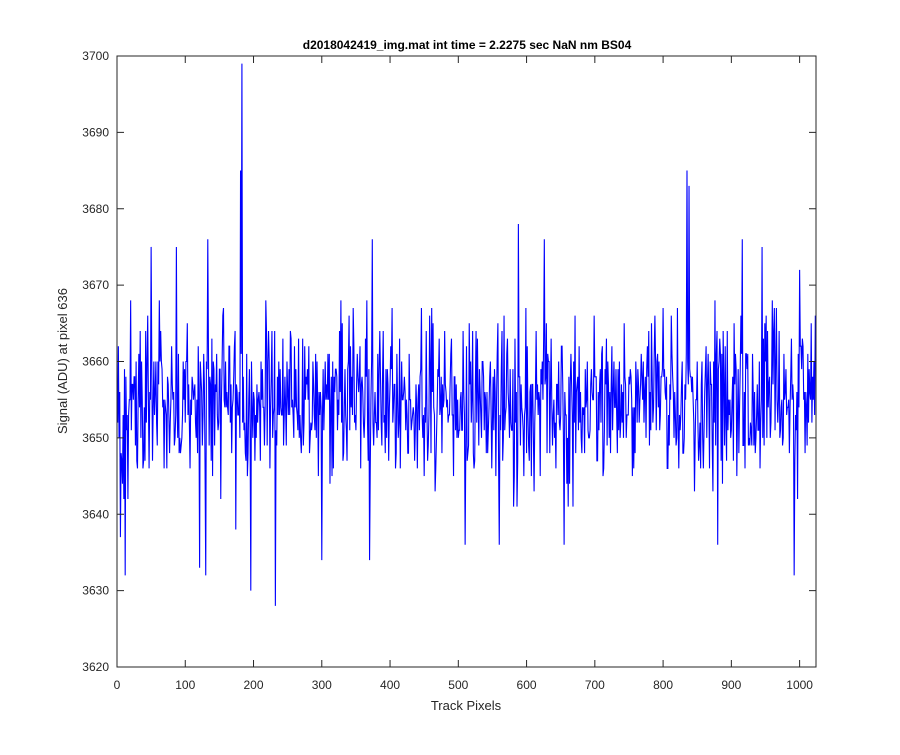 Image resolution: width=900 pixels, height=755 pixels. What do you see at coordinates (95, 285) in the screenshot?
I see `y-tick-label: 3670` at bounding box center [95, 285].